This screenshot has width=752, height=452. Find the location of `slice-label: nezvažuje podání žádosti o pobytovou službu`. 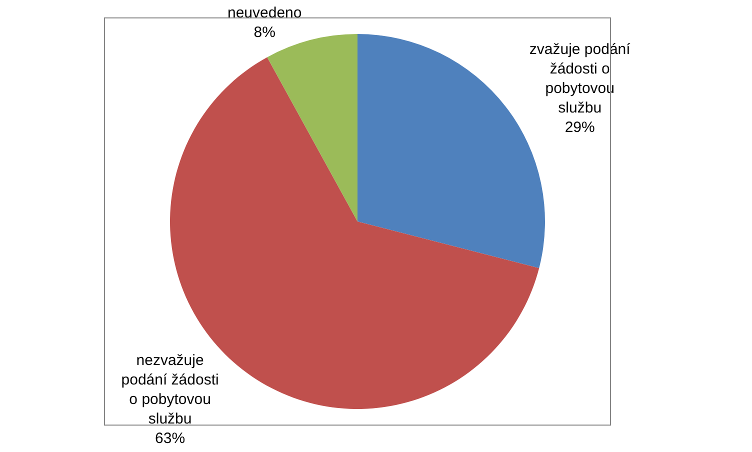

slice-label: nezvažuje podání žádosti o pobytovou službu is located at coordinates (170, 390).